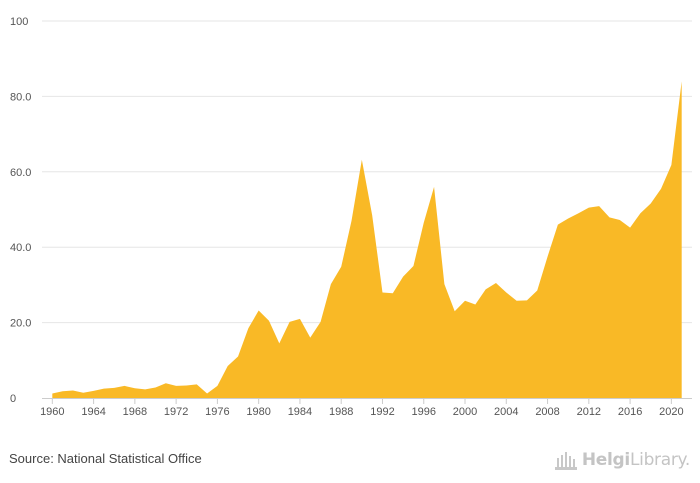  What do you see at coordinates (217, 412) in the screenshot?
I see `x-tick-label: 1976` at bounding box center [217, 412].